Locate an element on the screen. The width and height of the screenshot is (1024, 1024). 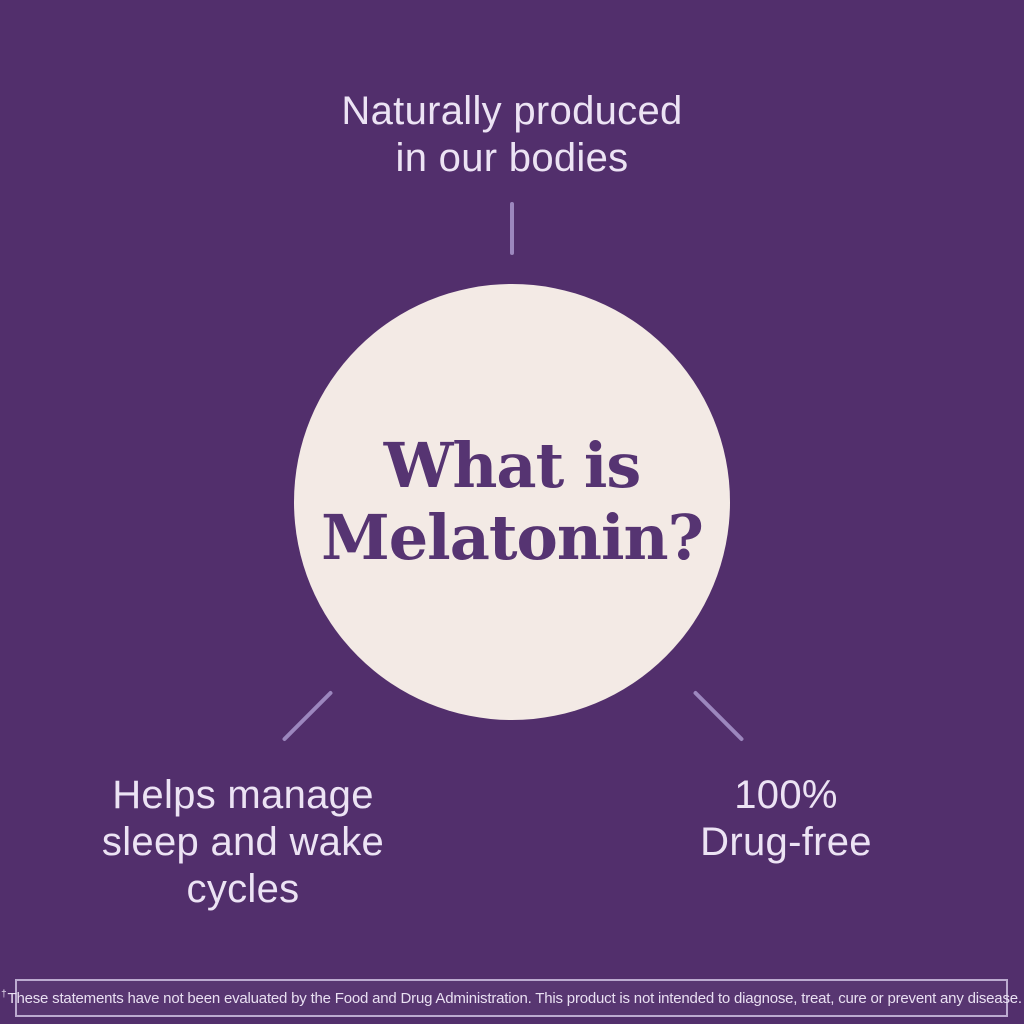
callout-bottom-left-benefit: Helps manage sleep and wake cycles is located at coordinates (243, 842).